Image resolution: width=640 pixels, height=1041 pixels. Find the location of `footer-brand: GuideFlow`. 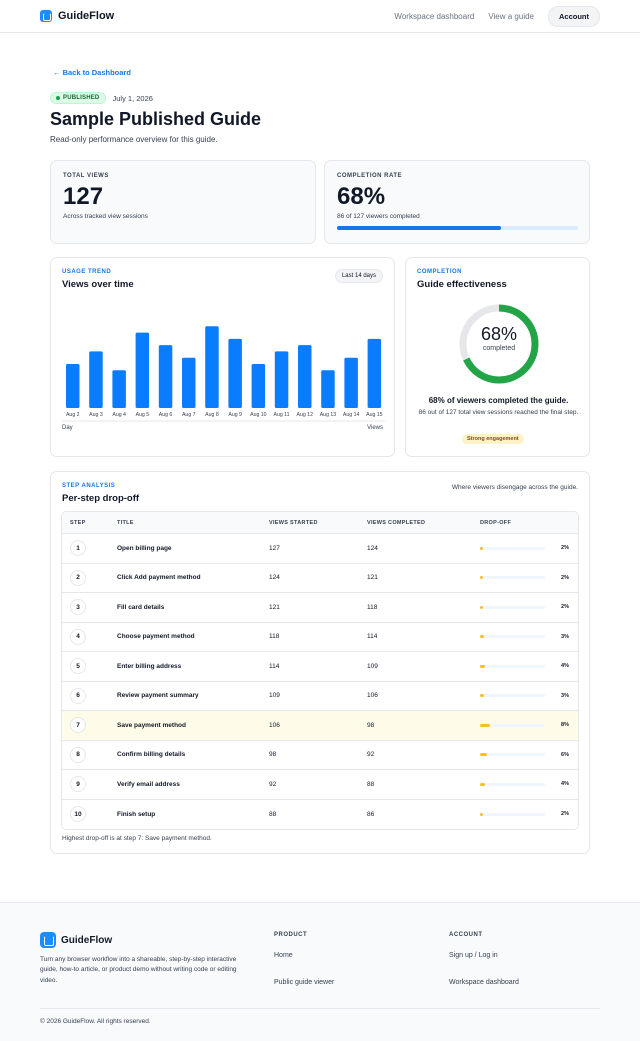

footer-brand: GuideFlow is located at coordinates (76, 940).